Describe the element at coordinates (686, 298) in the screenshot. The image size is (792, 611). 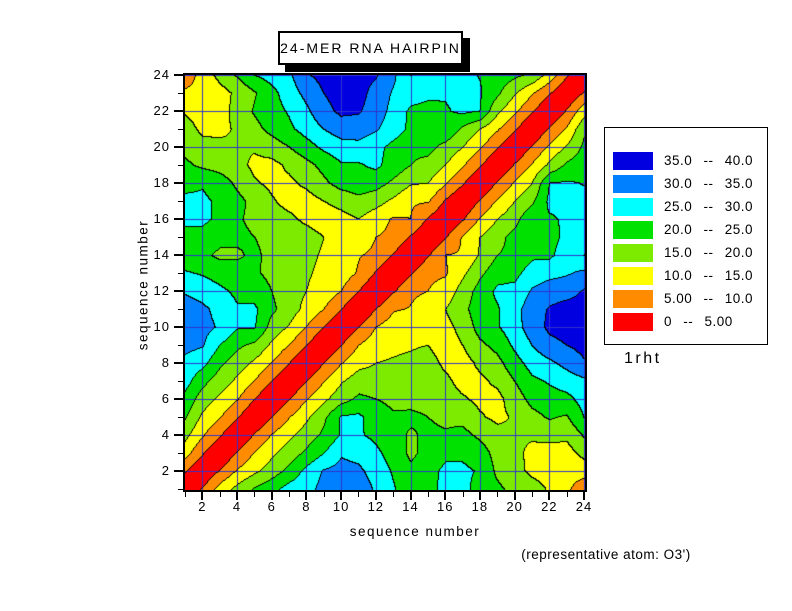
I see `legend-entry: 5.00 -- 10.0` at that location.